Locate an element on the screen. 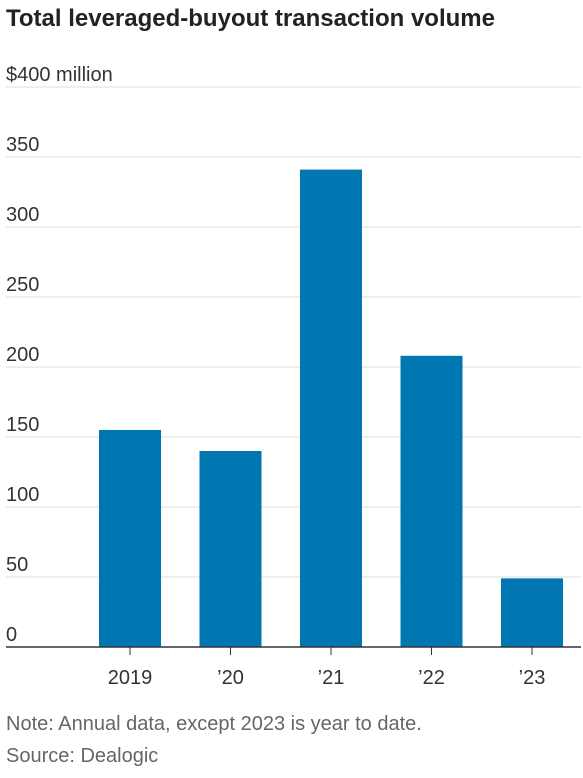 The width and height of the screenshot is (583, 778). y-tick-label: 300 is located at coordinates (22, 215).